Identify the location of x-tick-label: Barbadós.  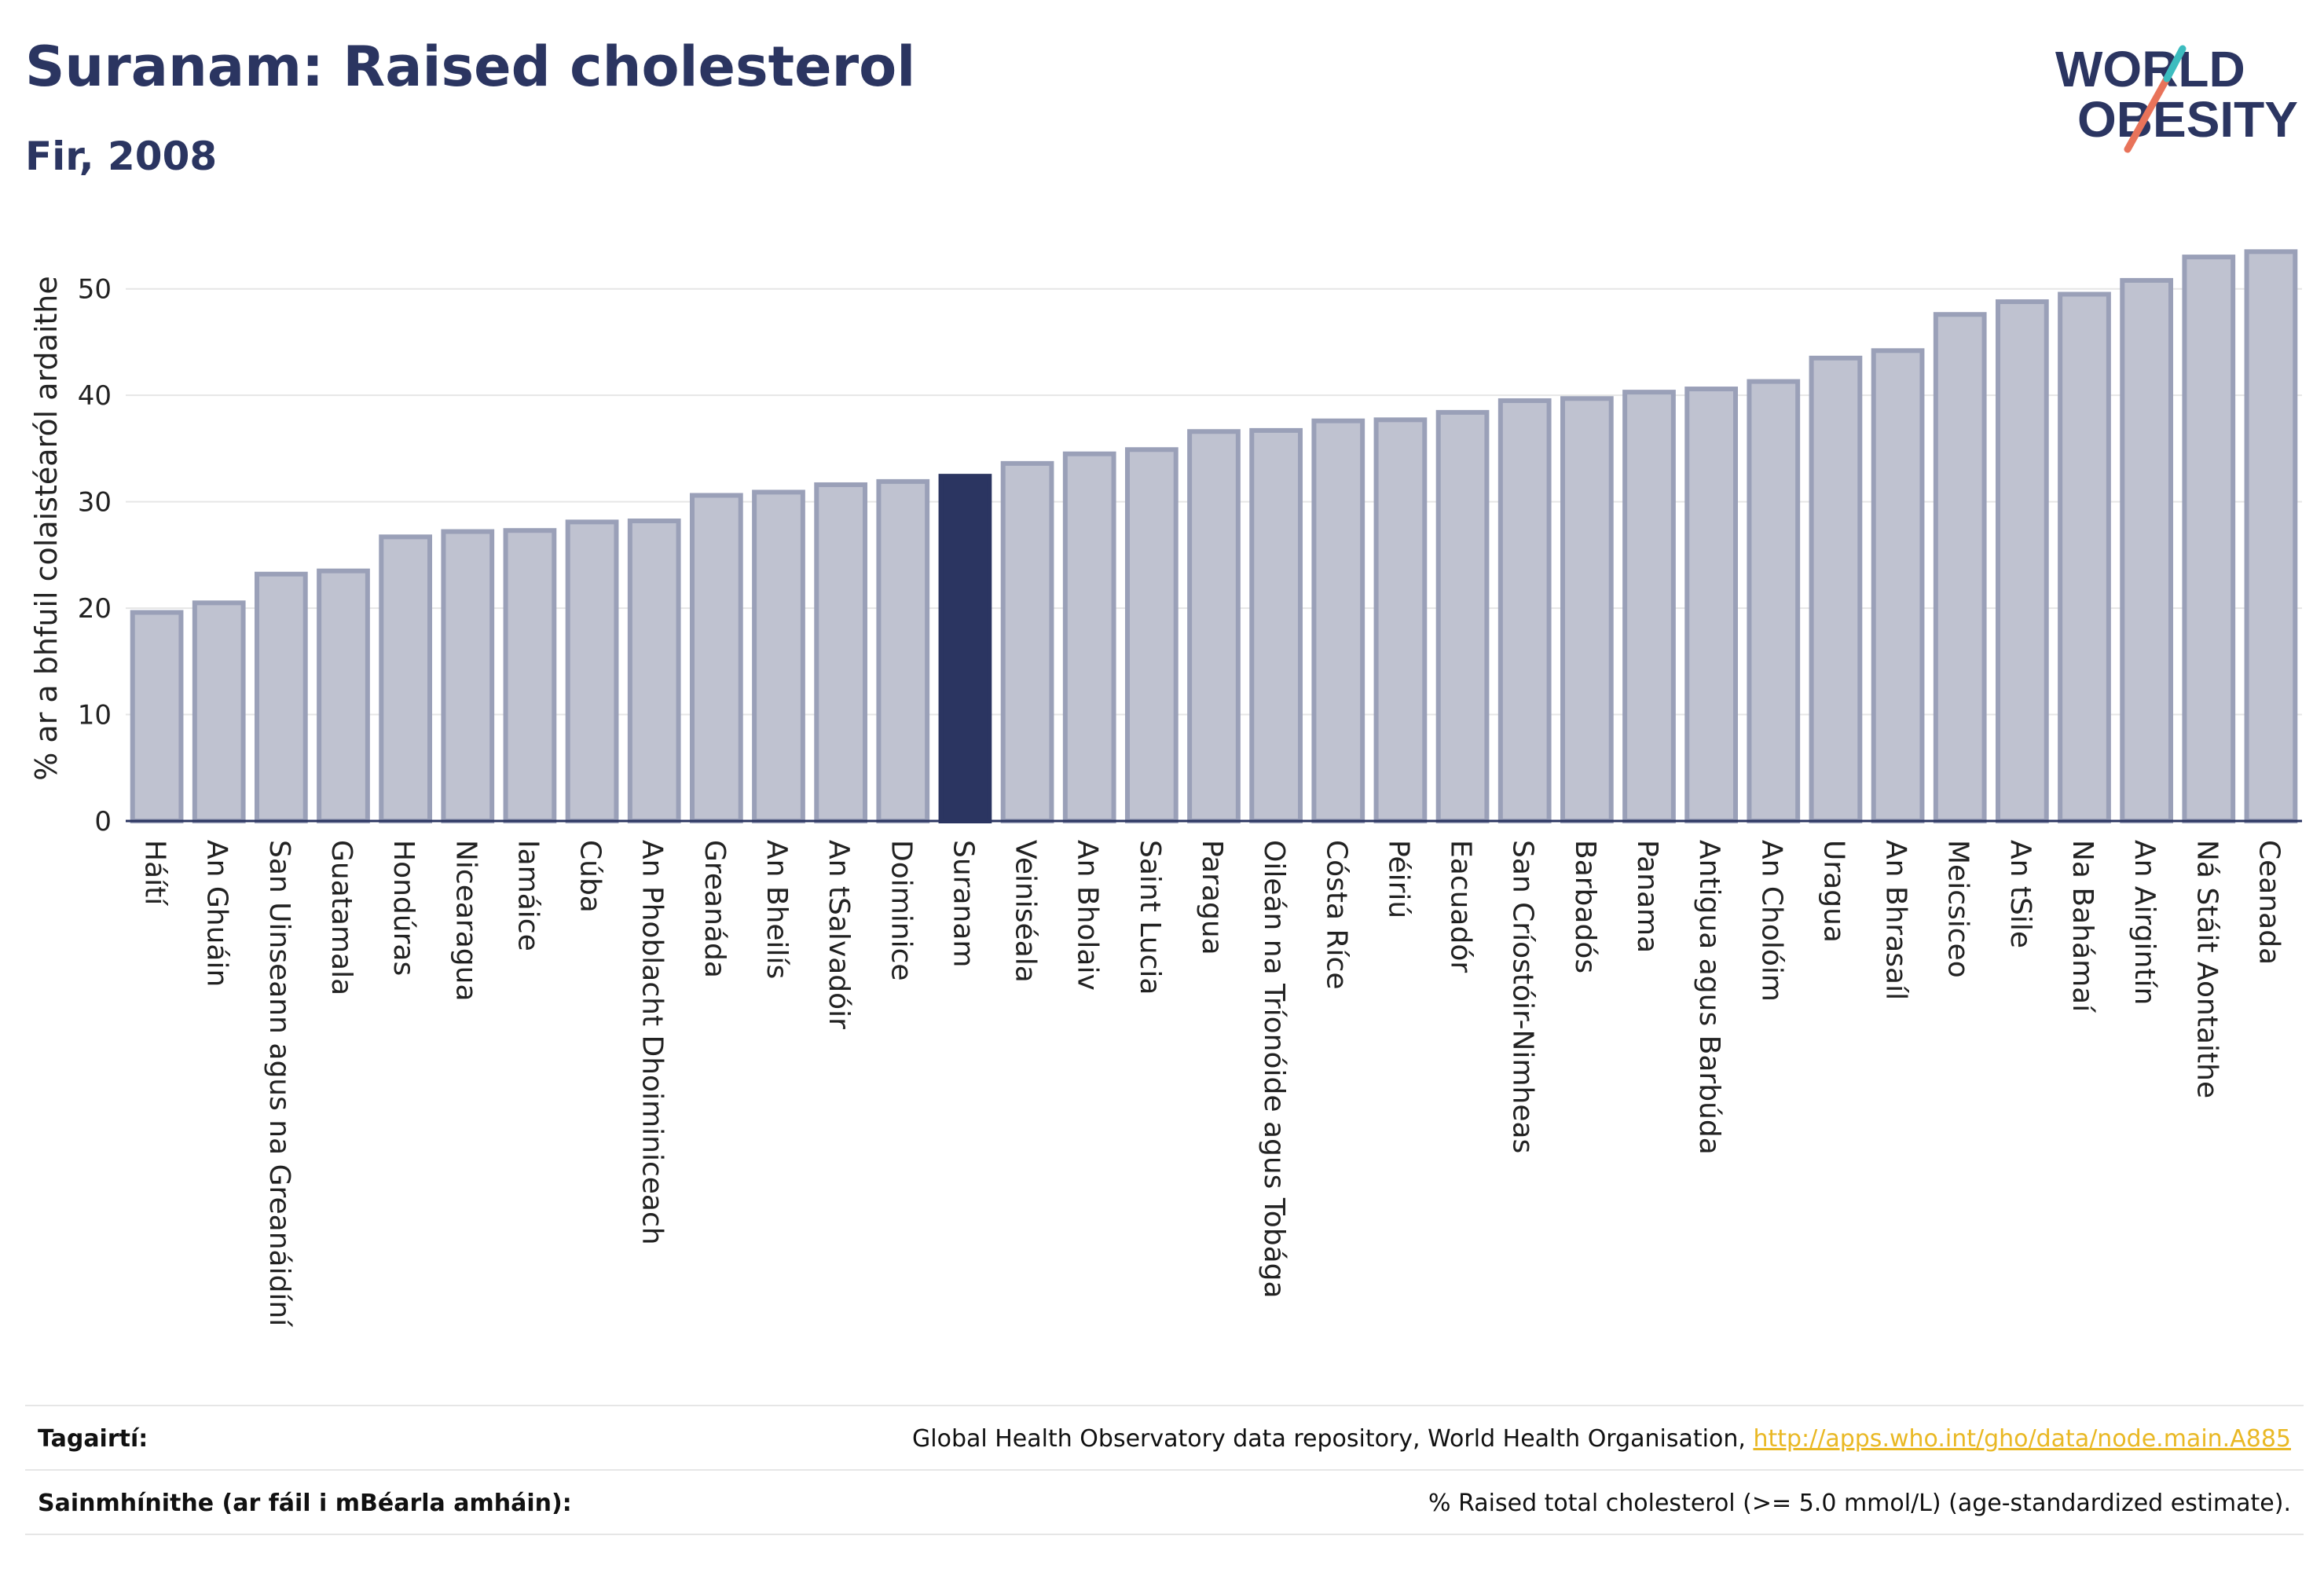
(1585, 906).